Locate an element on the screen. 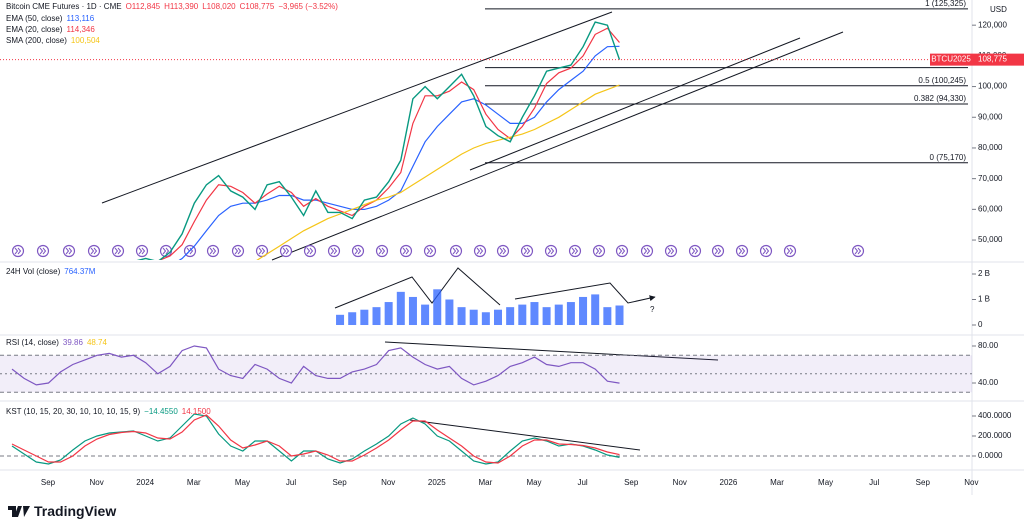  fib-label: 0.382 (94,330) is located at coordinates (940, 98).